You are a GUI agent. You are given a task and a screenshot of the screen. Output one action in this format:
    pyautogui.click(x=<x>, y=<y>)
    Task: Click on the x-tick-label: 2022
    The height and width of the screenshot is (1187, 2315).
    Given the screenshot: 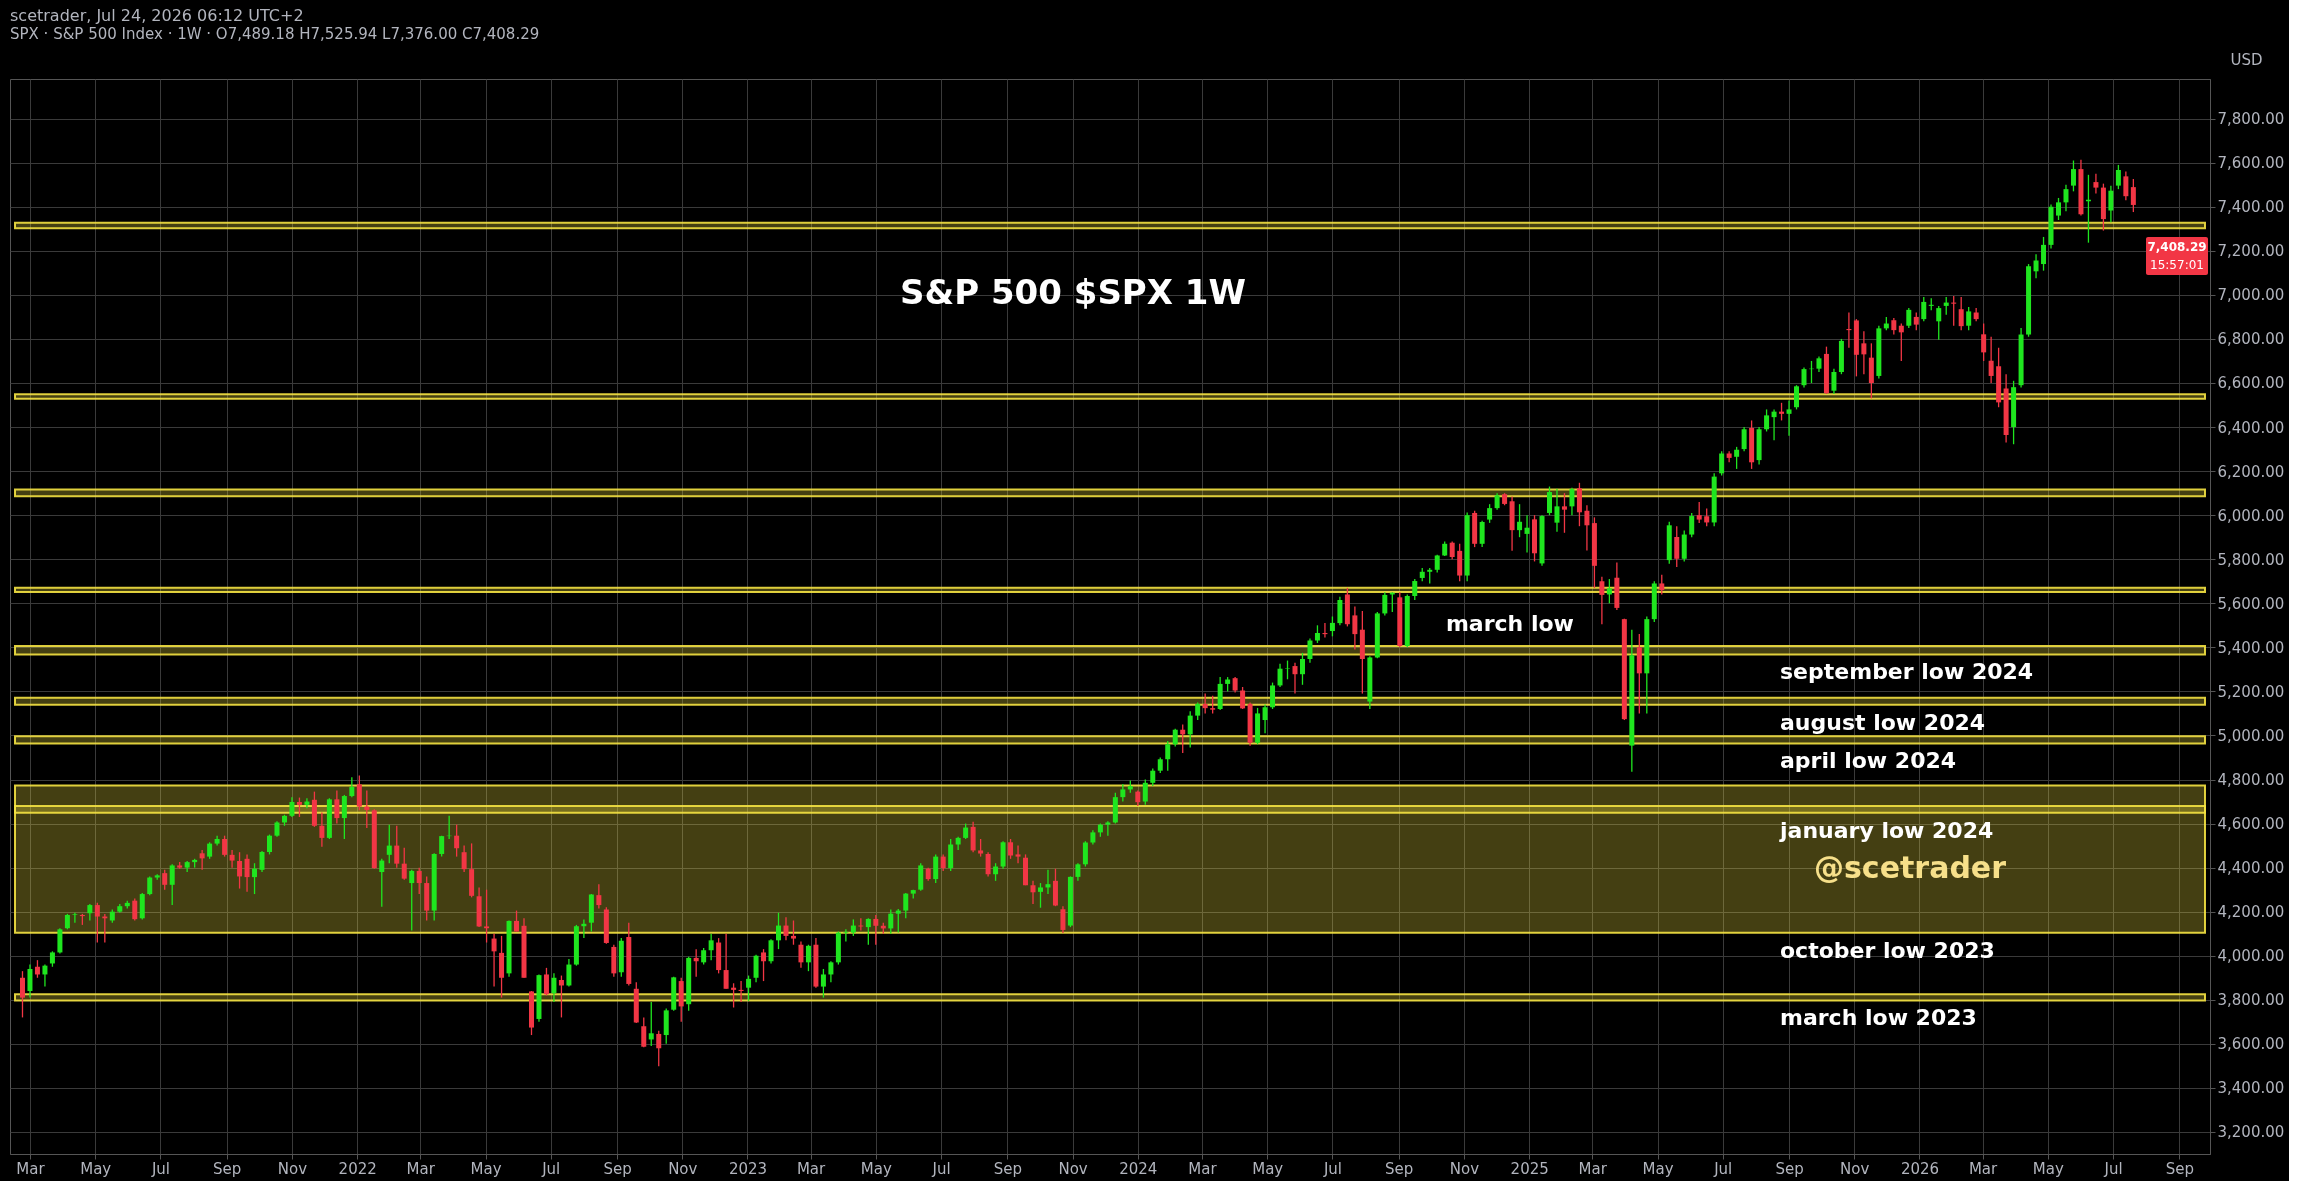 What is the action you would take?
    pyautogui.click(x=357, y=1168)
    